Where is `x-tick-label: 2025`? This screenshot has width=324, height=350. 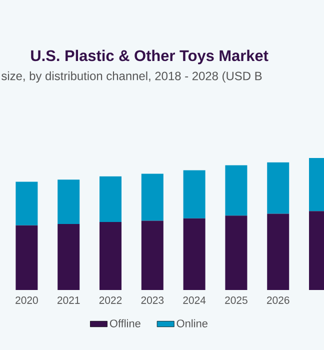
x-tick-label: 2025 is located at coordinates (236, 300).